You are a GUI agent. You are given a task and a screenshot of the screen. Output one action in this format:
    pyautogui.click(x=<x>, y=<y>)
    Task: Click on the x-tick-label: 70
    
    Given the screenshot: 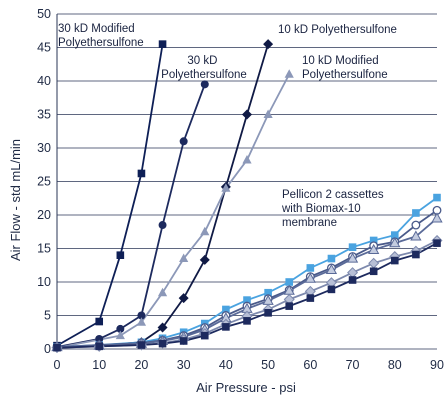 What is the action you would take?
    pyautogui.click(x=353, y=365)
    